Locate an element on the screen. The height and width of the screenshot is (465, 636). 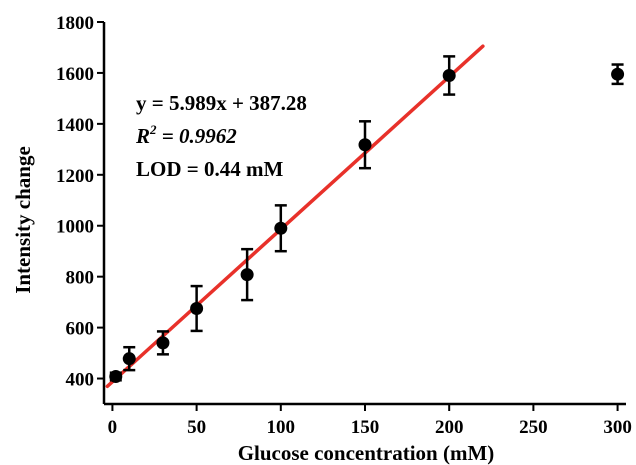
x-axis-title: Glucose concentration (mM) is located at coordinates (366, 453).